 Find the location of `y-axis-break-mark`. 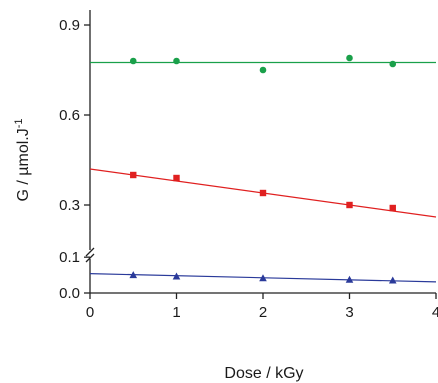

y-axis-break-mark is located at coordinates (90, 255).